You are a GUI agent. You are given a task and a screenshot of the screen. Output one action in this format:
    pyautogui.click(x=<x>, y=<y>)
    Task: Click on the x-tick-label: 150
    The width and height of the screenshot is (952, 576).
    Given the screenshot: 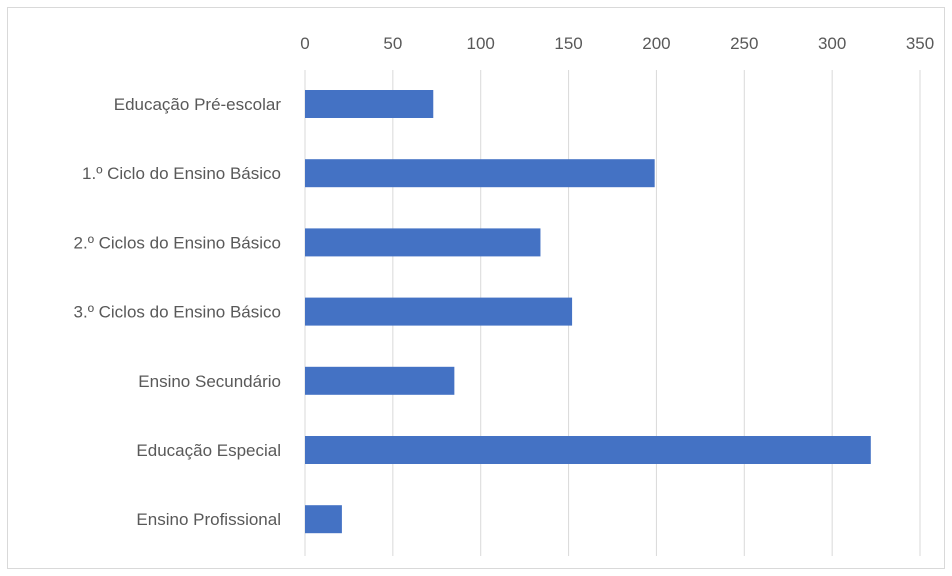 What is the action you would take?
    pyautogui.click(x=568, y=43)
    